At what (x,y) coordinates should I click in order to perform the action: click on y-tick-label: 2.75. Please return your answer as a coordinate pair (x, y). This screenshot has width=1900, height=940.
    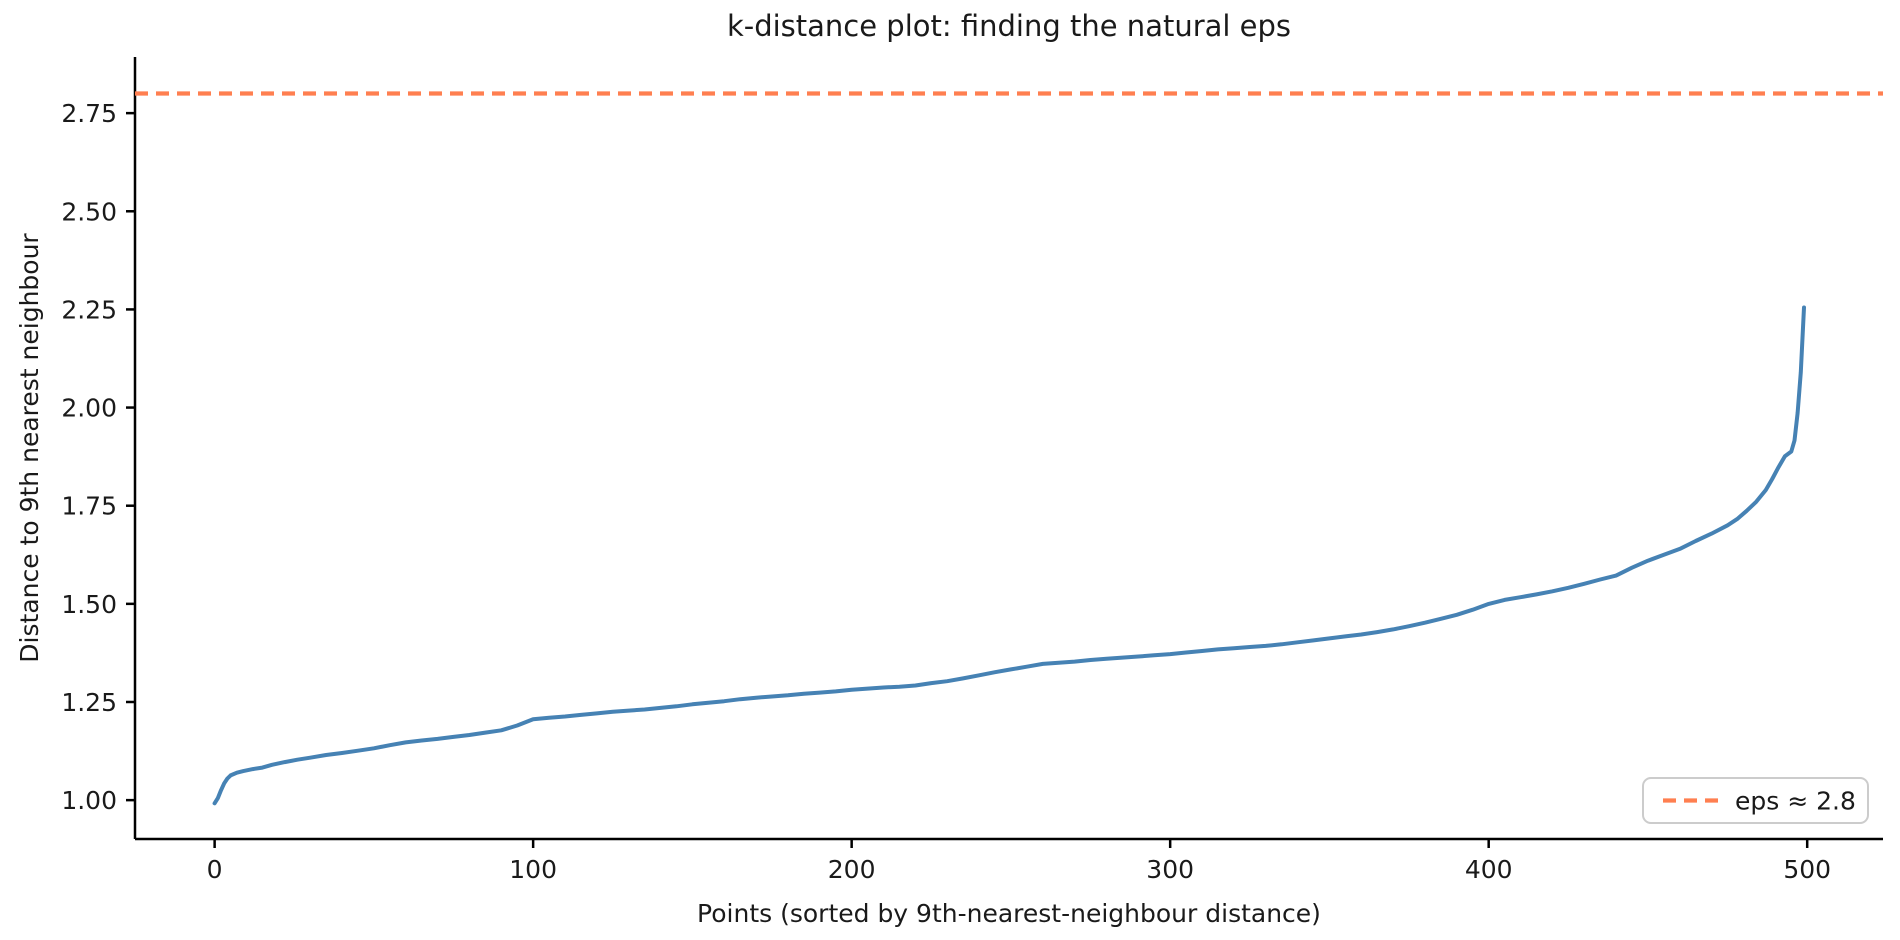
    Looking at the image, I should click on (89, 113).